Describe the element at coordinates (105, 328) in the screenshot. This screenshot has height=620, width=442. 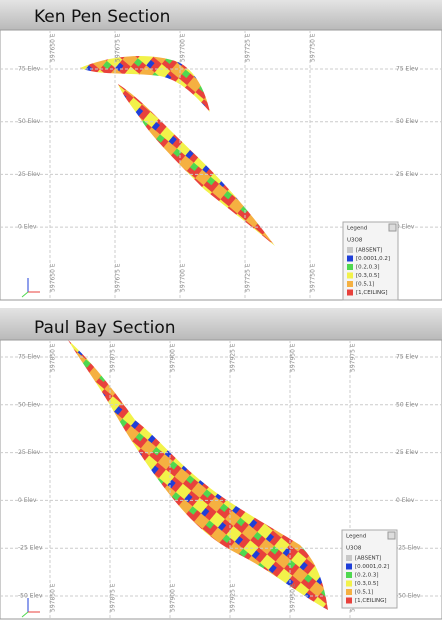
I see `section-title: Paul Bay Section` at that location.